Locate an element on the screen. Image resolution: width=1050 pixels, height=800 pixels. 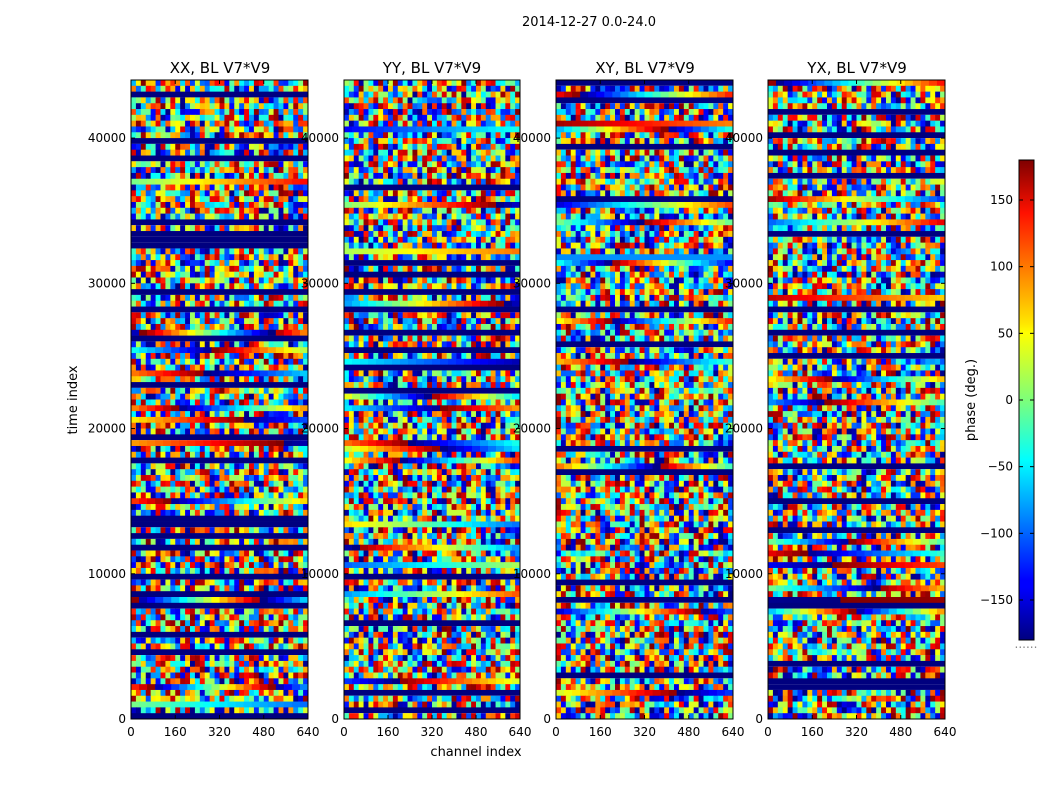
colorbar-tick-label: 100 is located at coordinates (1001, 267).